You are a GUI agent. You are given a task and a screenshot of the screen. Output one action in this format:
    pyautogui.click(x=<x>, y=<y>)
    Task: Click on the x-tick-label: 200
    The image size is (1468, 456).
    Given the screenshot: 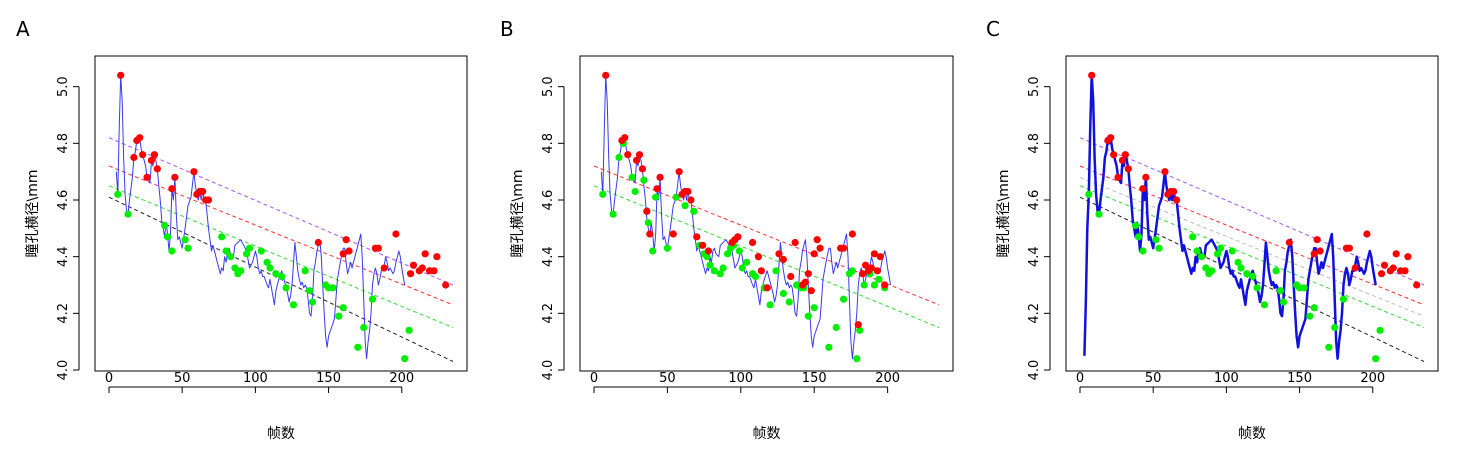 What is the action you would take?
    pyautogui.click(x=887, y=378)
    